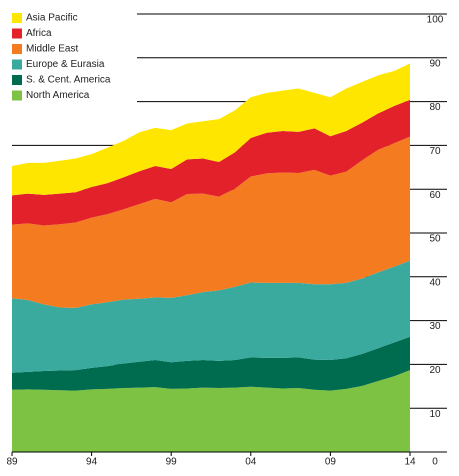  Describe the element at coordinates (65, 64) in the screenshot. I see `legend-label: Europe & Eurasia` at that location.